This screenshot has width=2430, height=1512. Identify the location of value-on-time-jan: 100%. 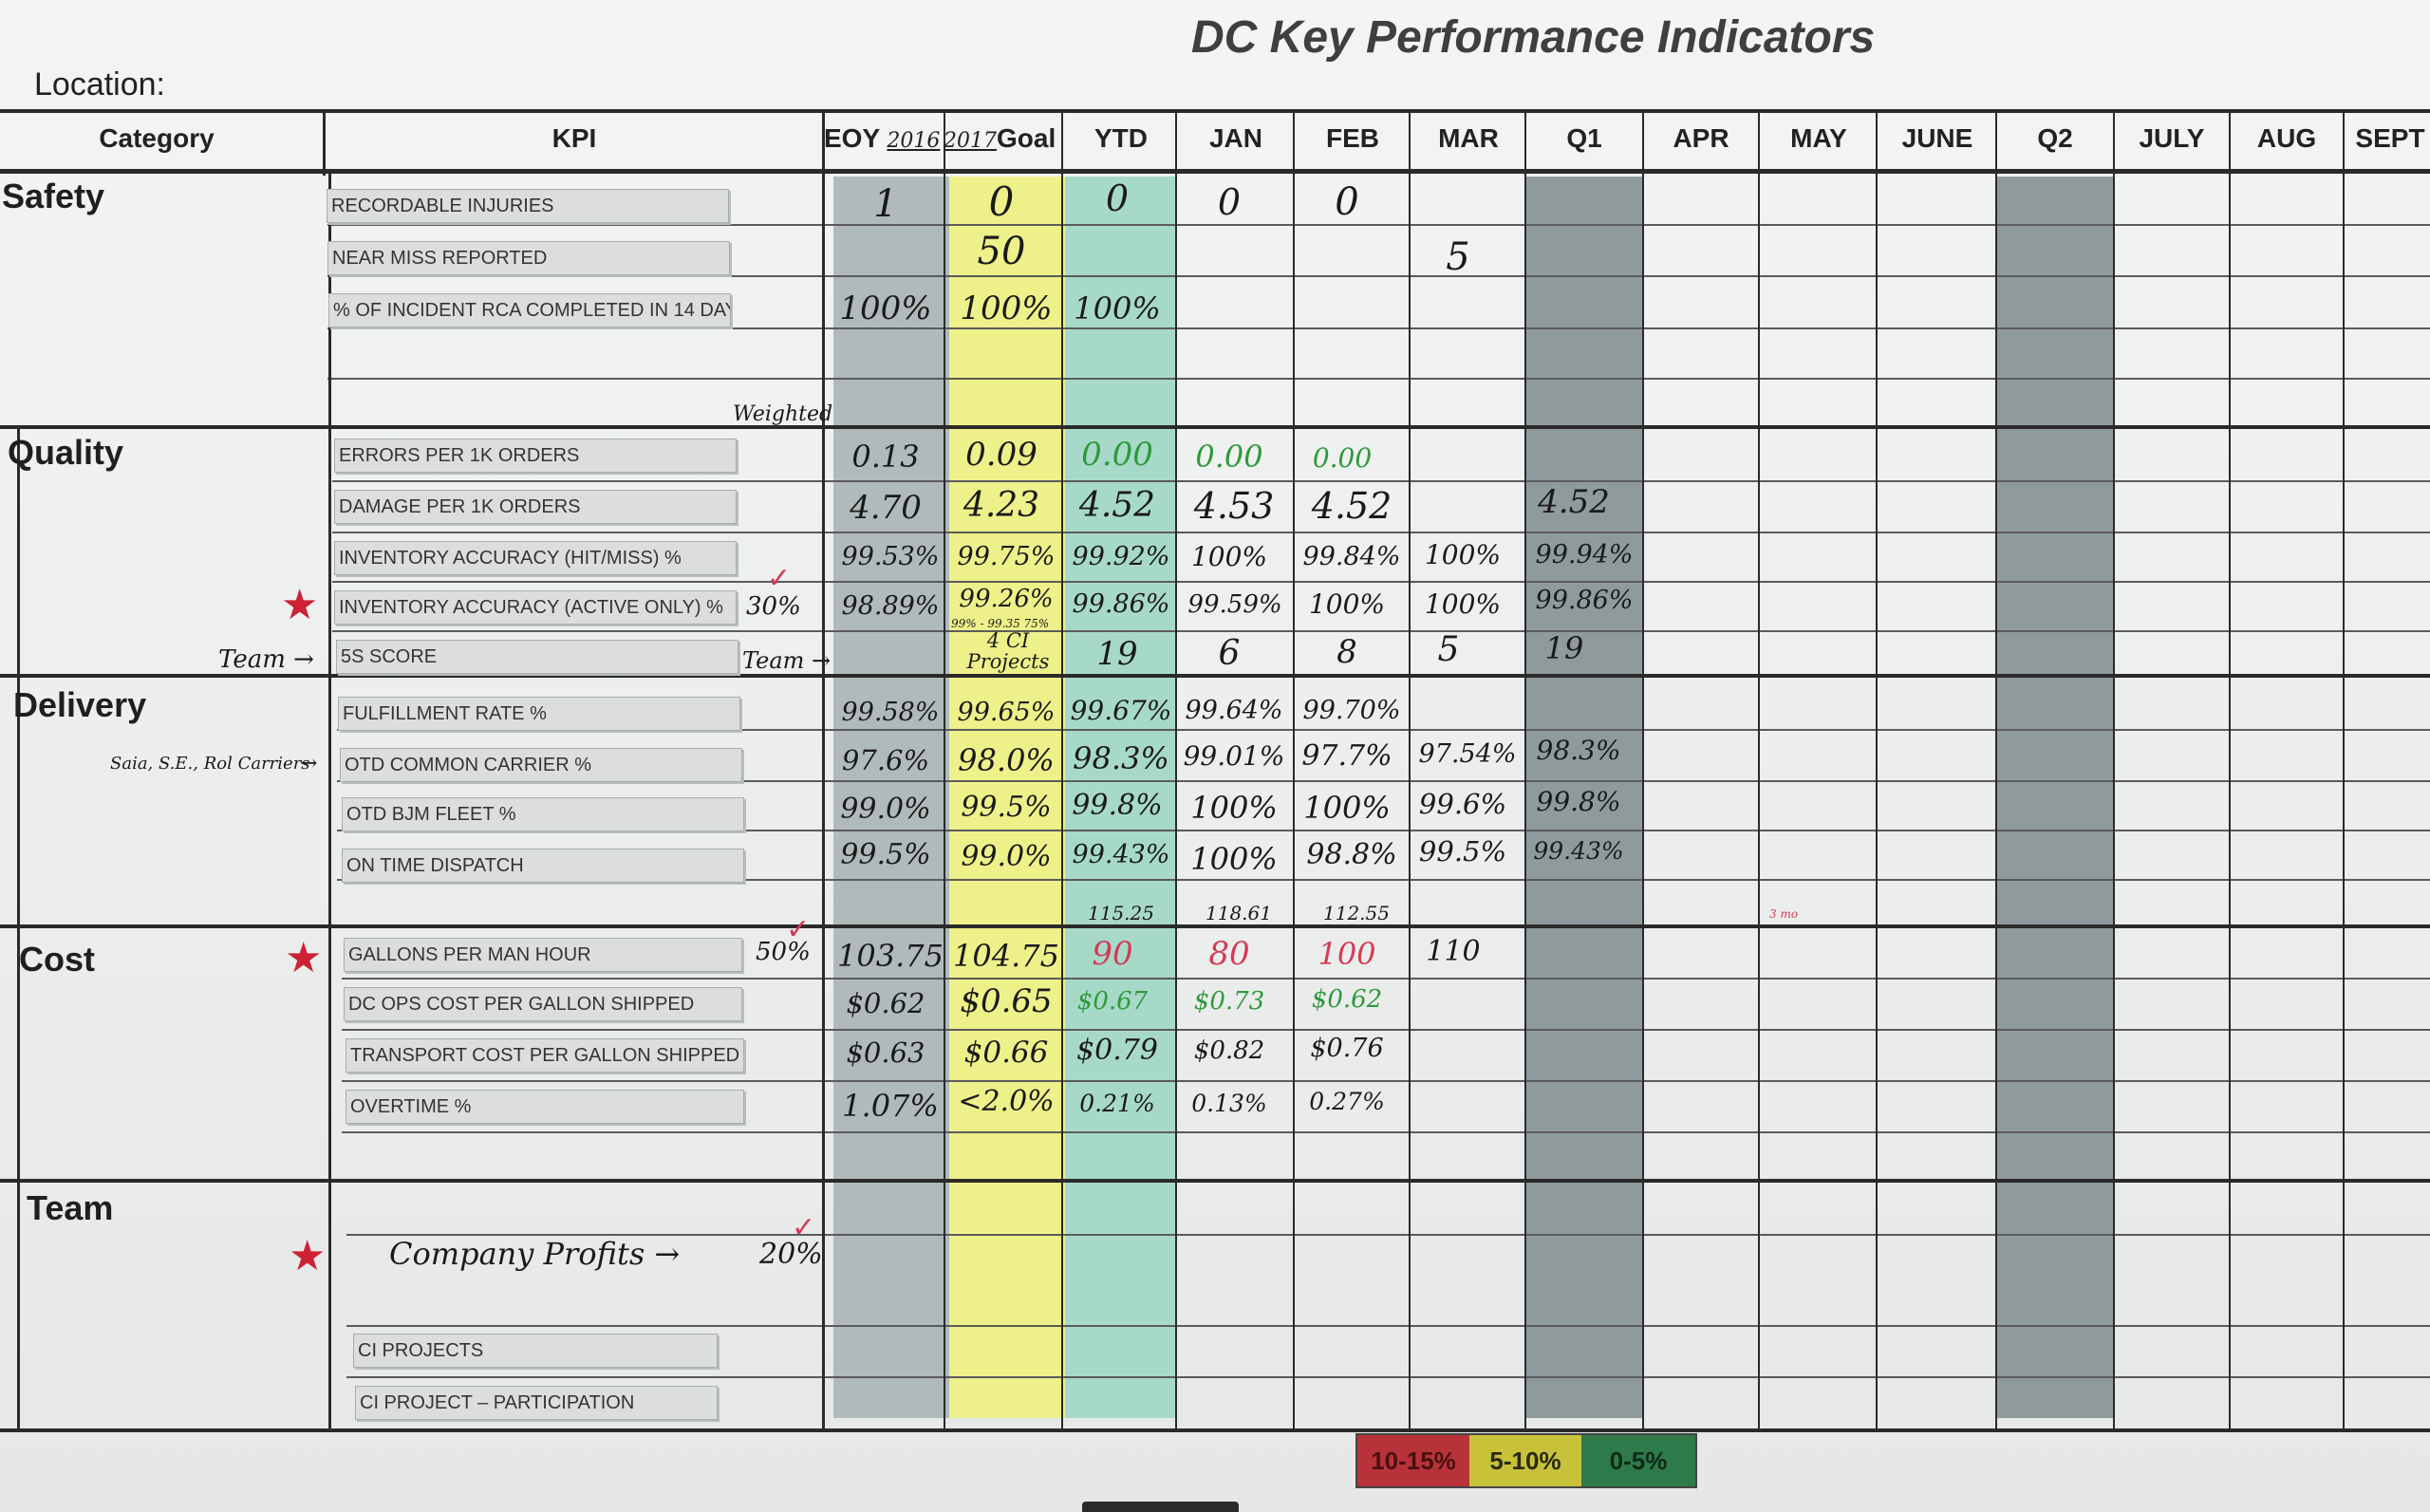
(1234, 859).